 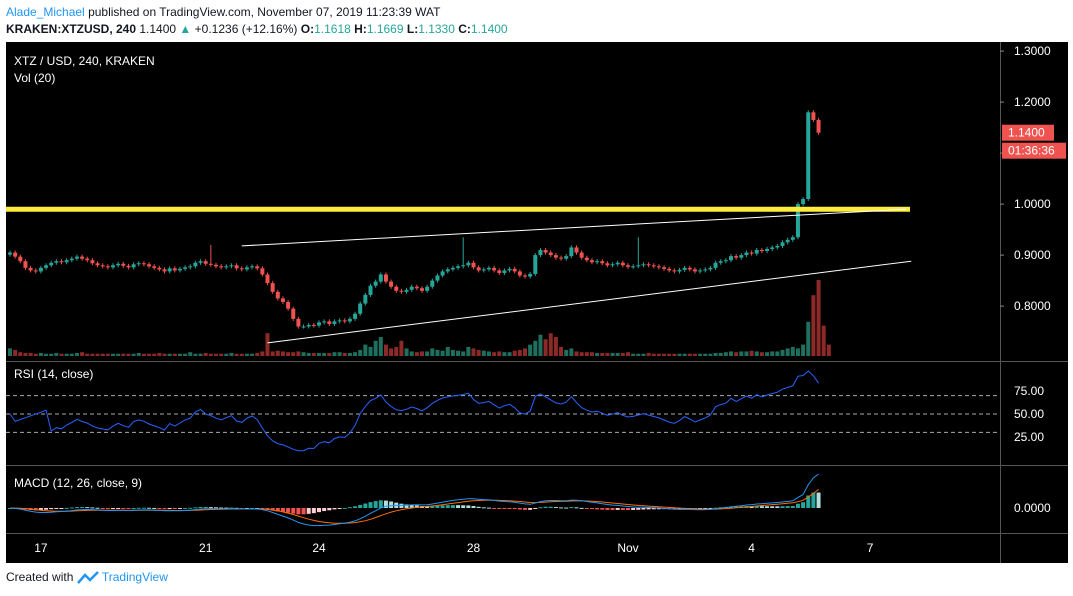 What do you see at coordinates (185, 29) in the screenshot?
I see `up-triangle-icon: ▲` at bounding box center [185, 29].